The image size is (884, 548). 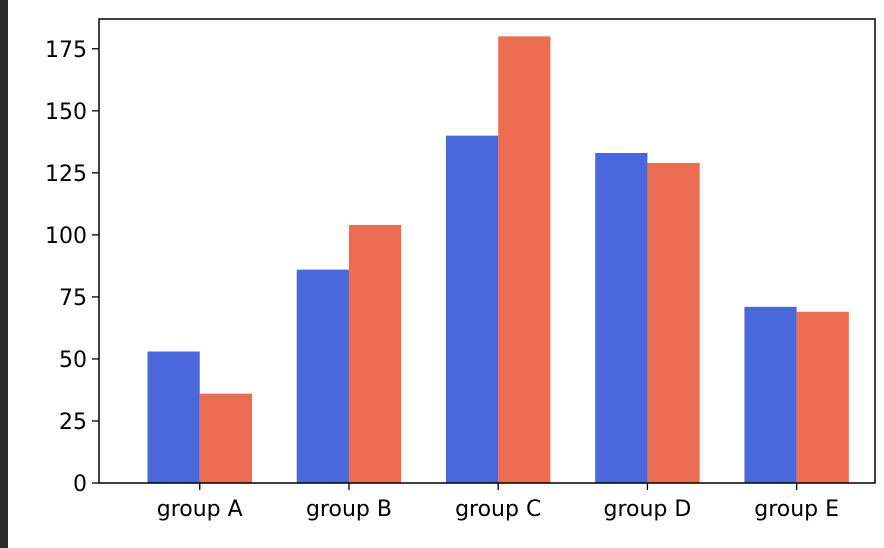 What do you see at coordinates (822, 397) in the screenshot?
I see `bar-series-2-group-e` at bounding box center [822, 397].